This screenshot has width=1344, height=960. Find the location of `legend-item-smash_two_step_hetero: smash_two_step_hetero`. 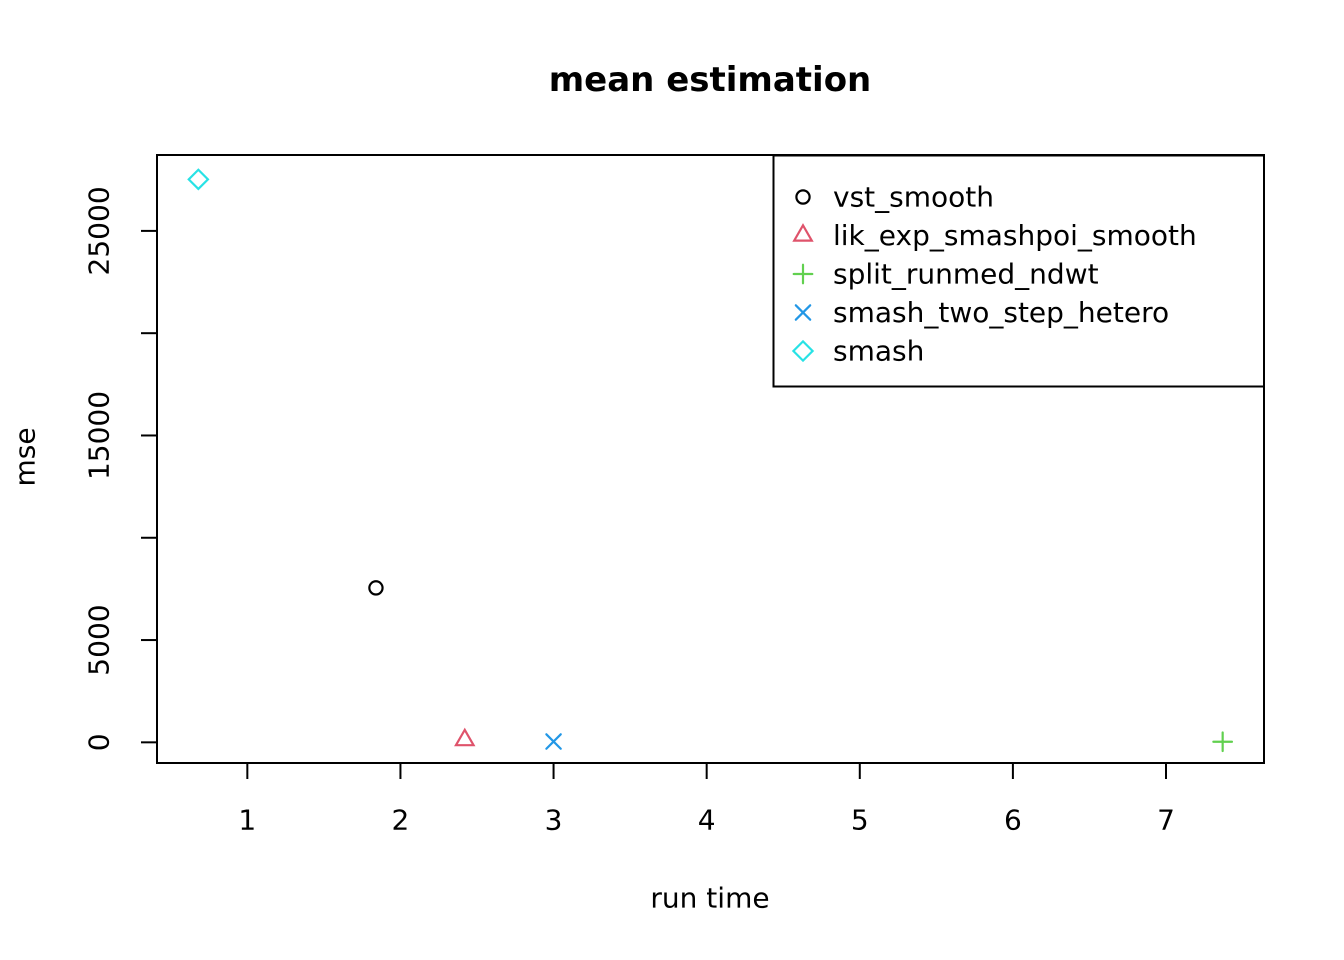

legend-item-smash_two_step_hetero: smash_two_step_hetero is located at coordinates (981, 312).